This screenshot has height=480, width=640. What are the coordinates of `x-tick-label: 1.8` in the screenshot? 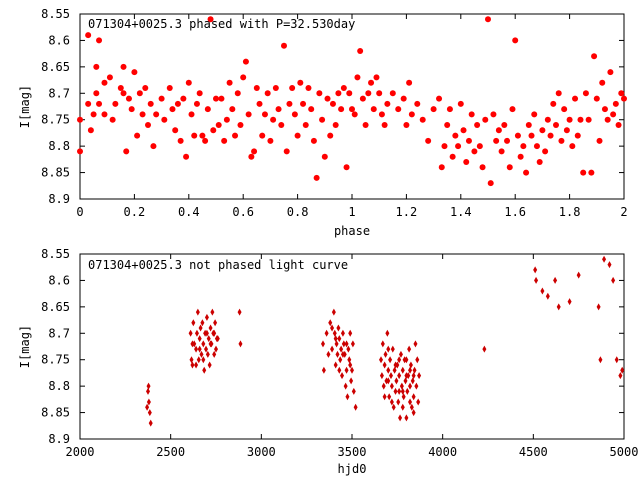 It's located at (570, 212).